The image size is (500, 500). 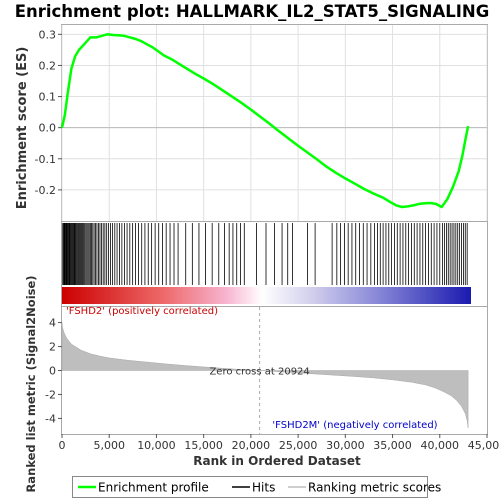 I want to click on negative-correlation-label: 'FSHD2M' (negatively correlated), so click(x=354, y=425).